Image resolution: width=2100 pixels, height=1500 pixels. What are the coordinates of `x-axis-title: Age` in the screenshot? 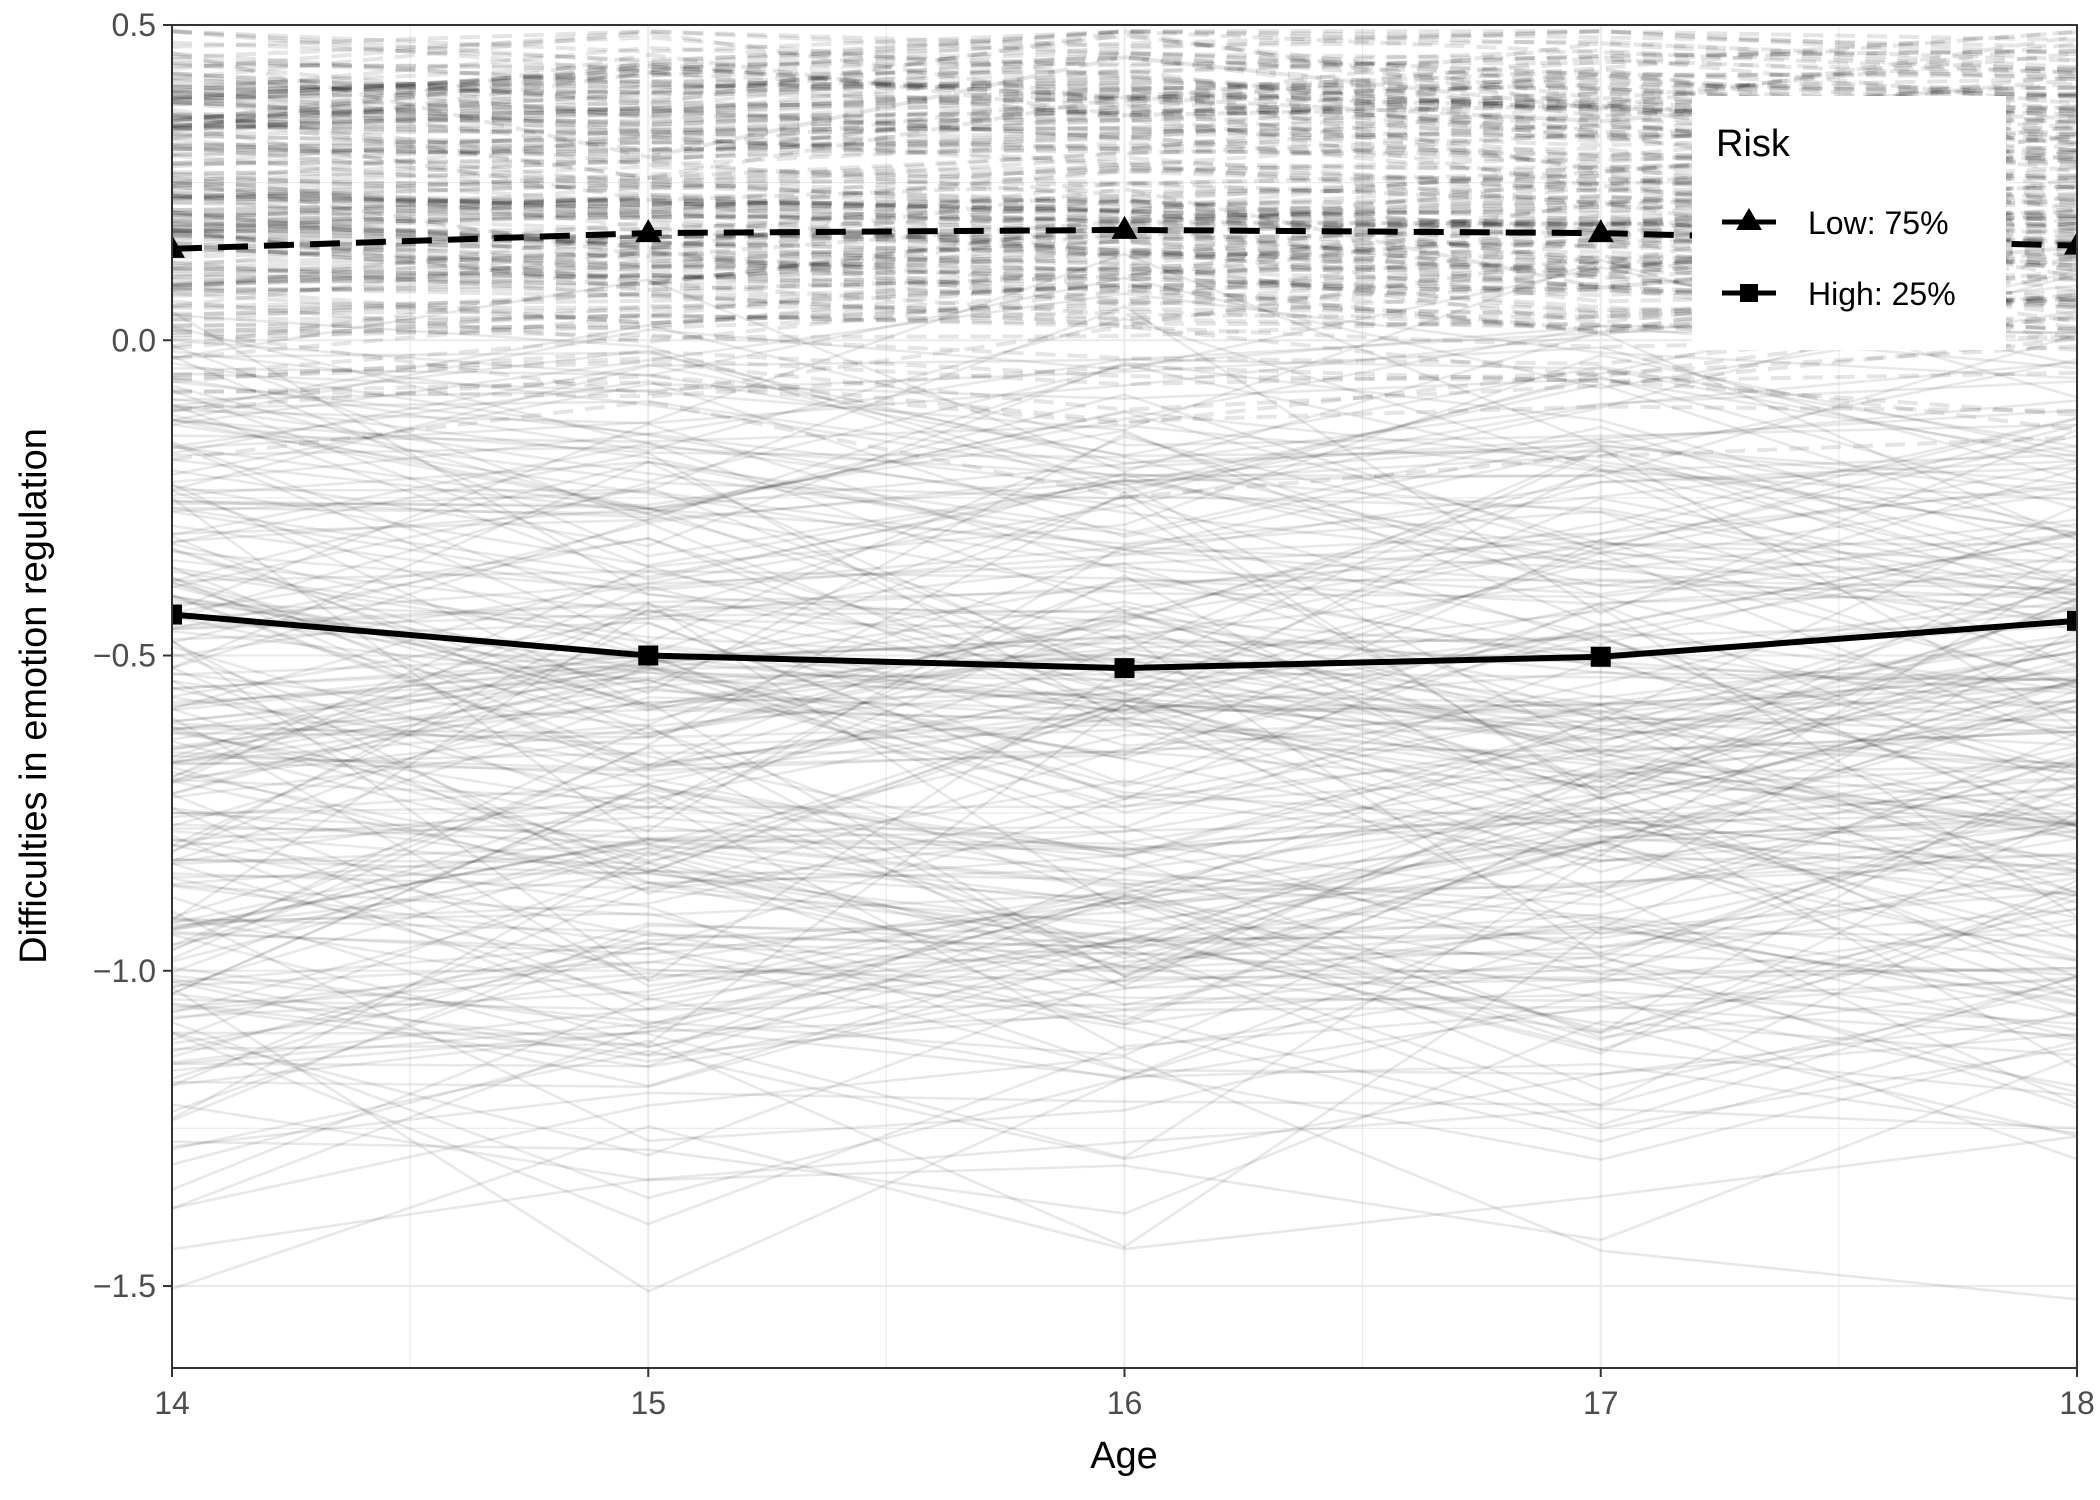 It's located at (1124, 1456).